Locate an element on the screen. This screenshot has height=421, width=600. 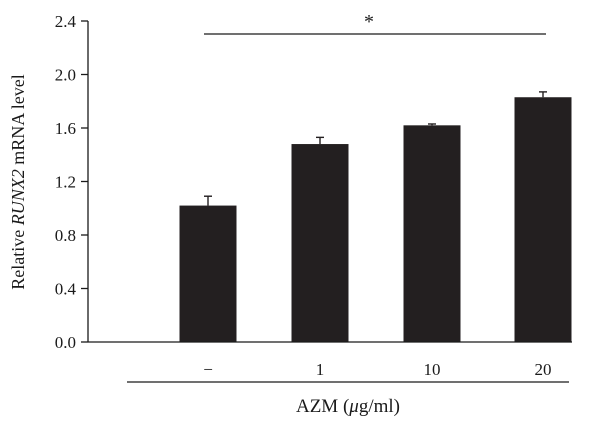
y-tick-label: 1.2 is located at coordinates (65, 182).